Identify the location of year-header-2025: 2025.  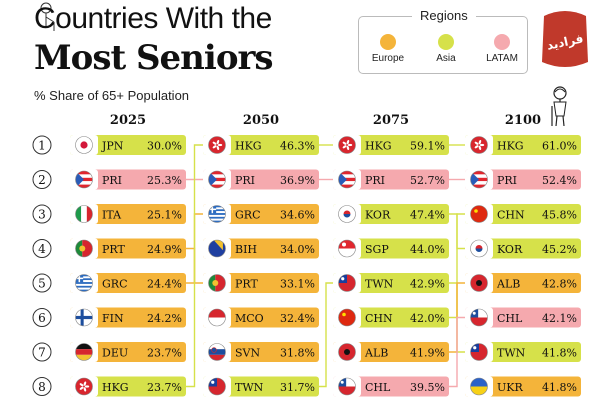
(128, 120).